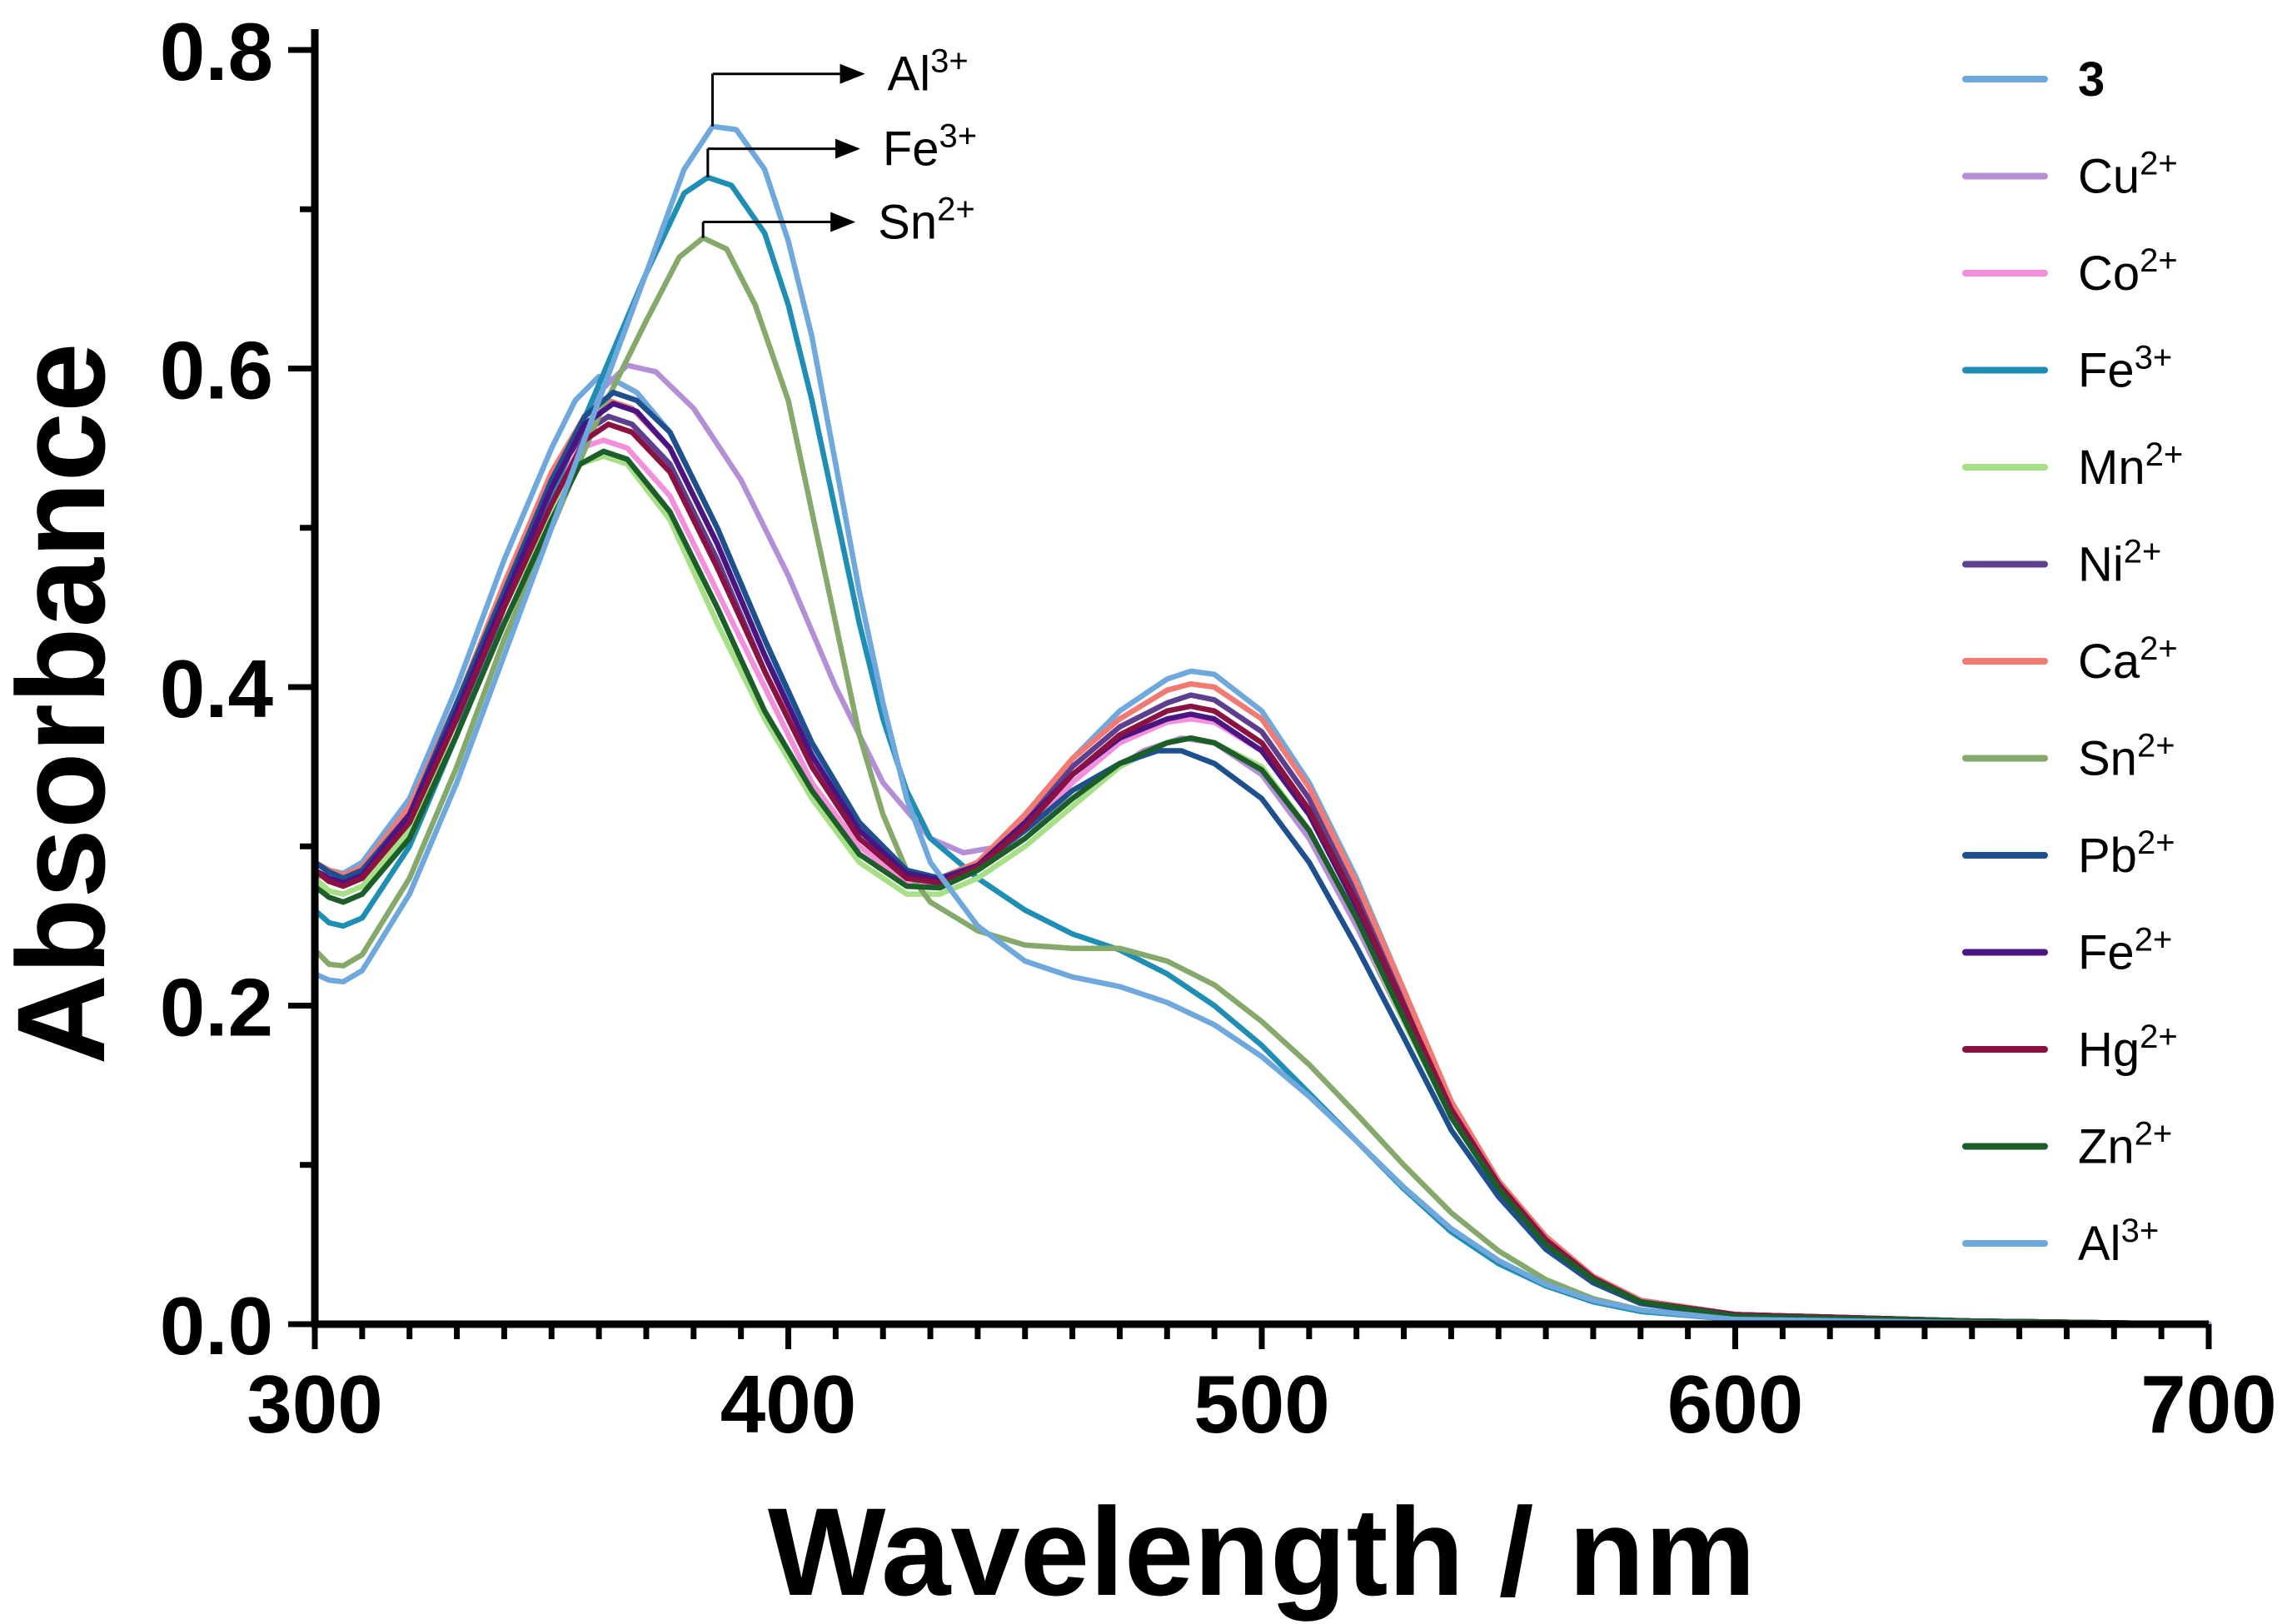 The height and width of the screenshot is (1624, 2292). Describe the element at coordinates (217, 1008) in the screenshot. I see `y-tick-label: 0.2` at that location.